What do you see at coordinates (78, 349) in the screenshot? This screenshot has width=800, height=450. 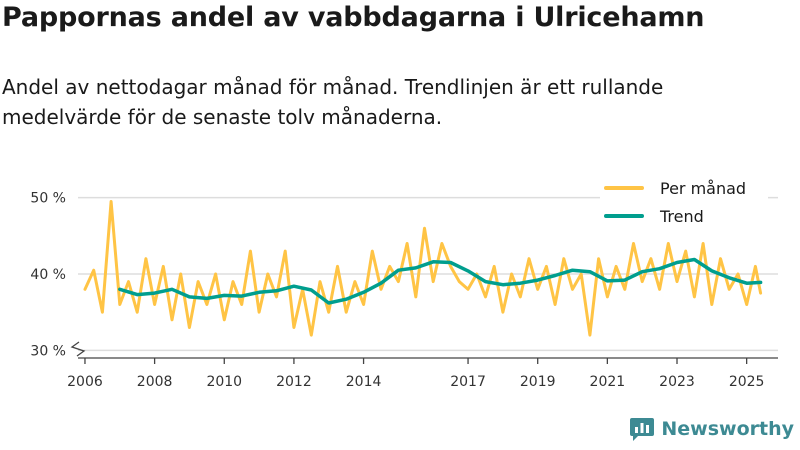 I see `axis-break-icon` at bounding box center [78, 349].